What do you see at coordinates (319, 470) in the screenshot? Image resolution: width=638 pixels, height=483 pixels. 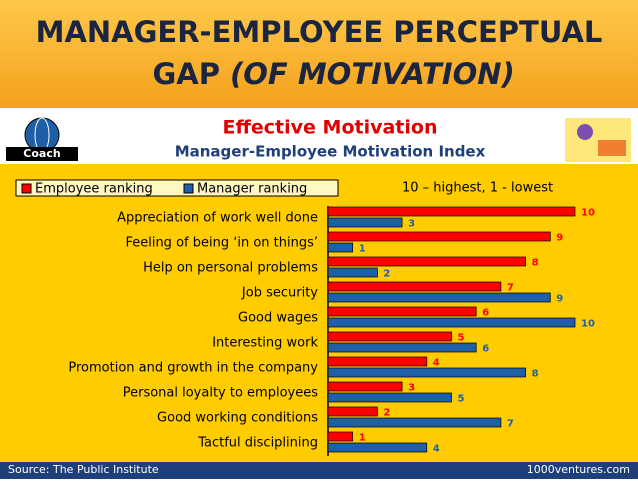 I see `footer-bar` at bounding box center [319, 470].